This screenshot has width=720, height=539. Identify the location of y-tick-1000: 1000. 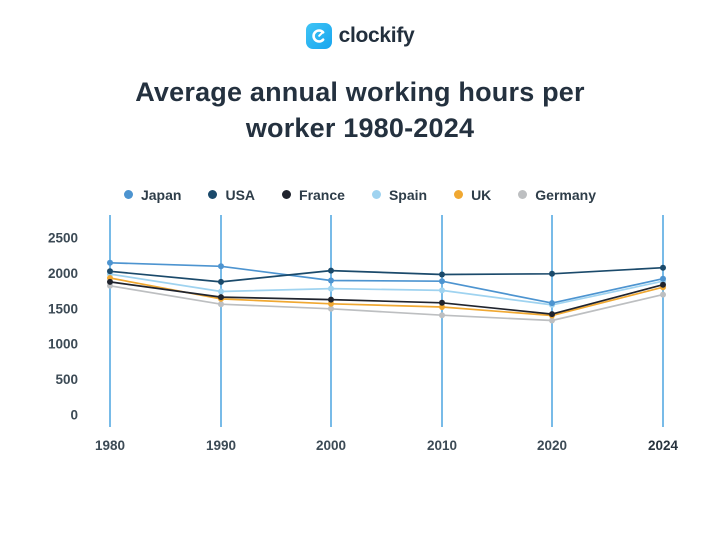
(63, 344).